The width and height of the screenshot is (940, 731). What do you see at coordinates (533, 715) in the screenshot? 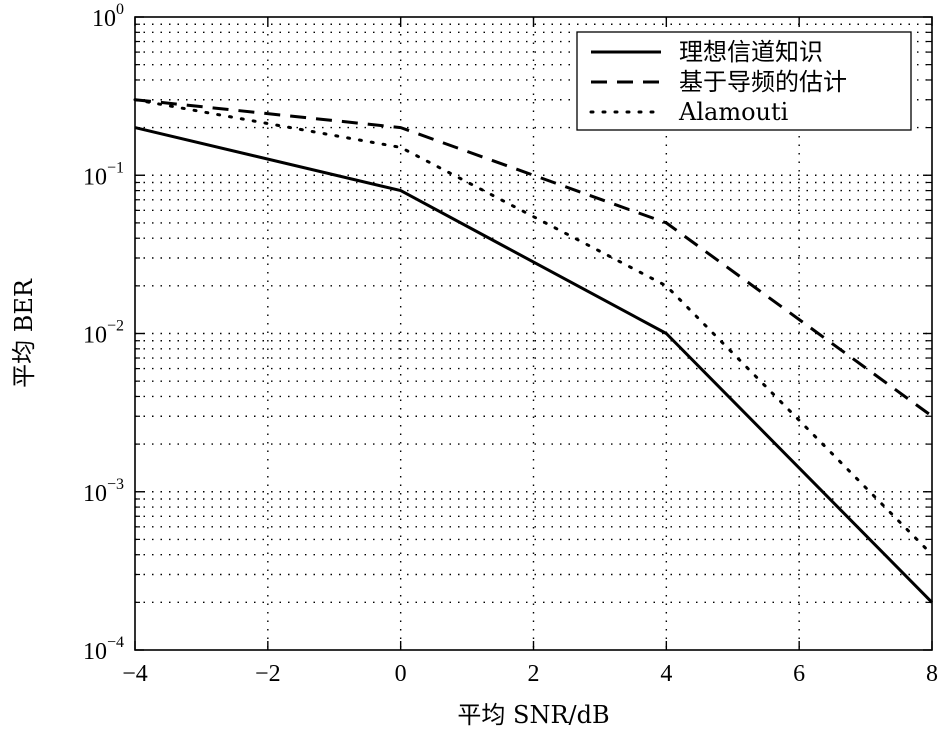
I see `x-axis-label: 平均 SNR/dB` at bounding box center [533, 715].